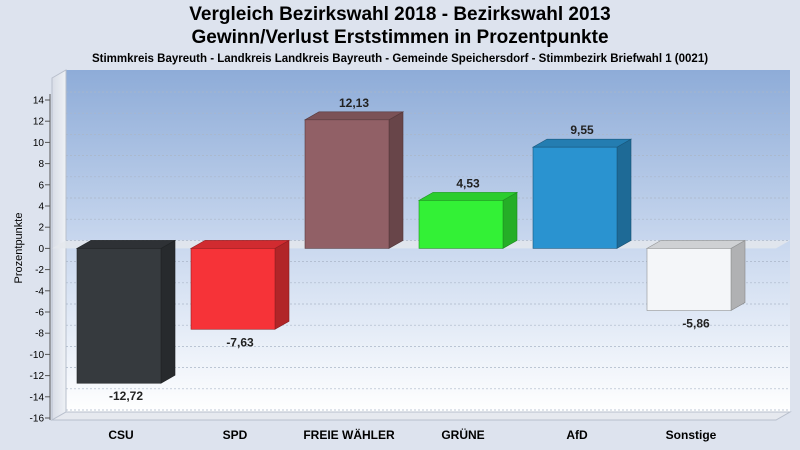 The image size is (800, 450). I want to click on y-tick-label: -6, so click(39, 313).